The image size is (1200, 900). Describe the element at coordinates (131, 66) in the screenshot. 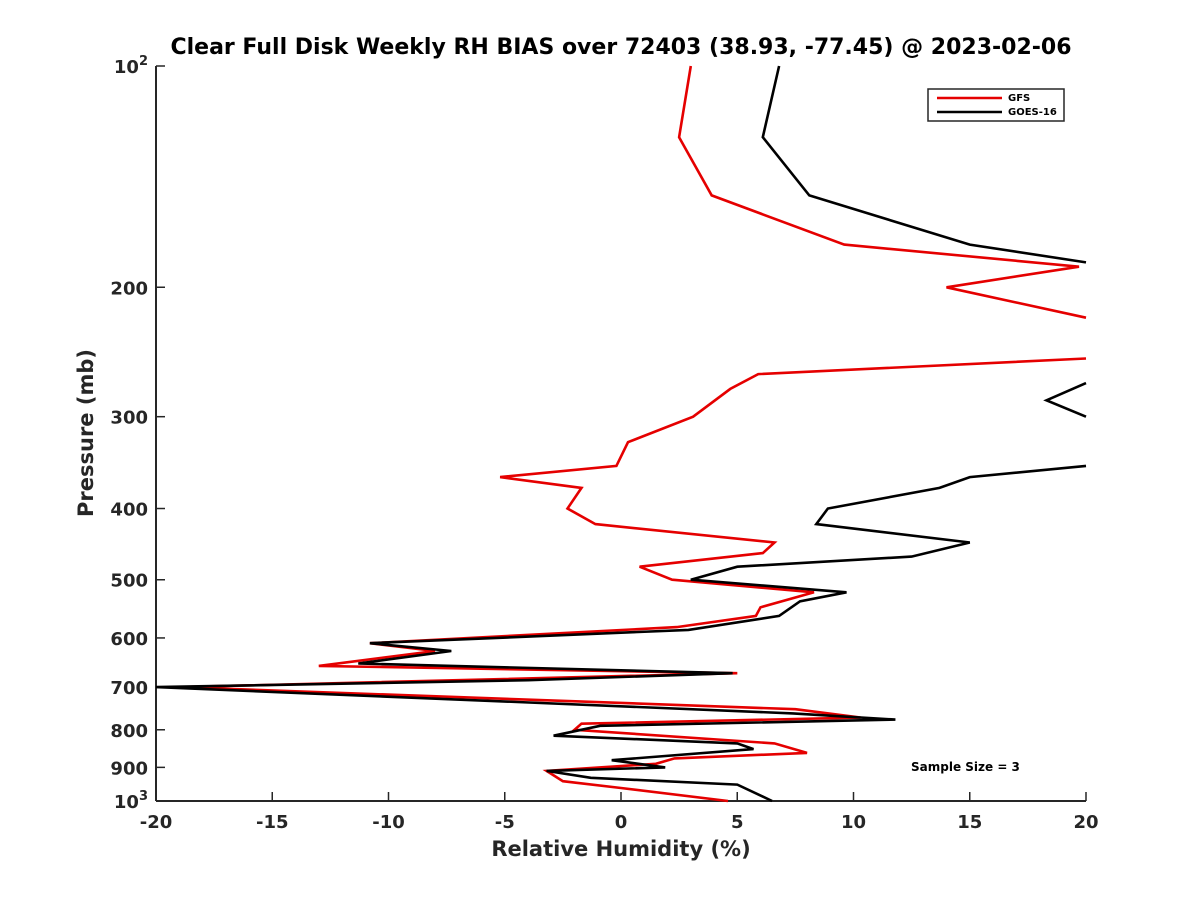

I see `y-tick-label: 10²` at that location.